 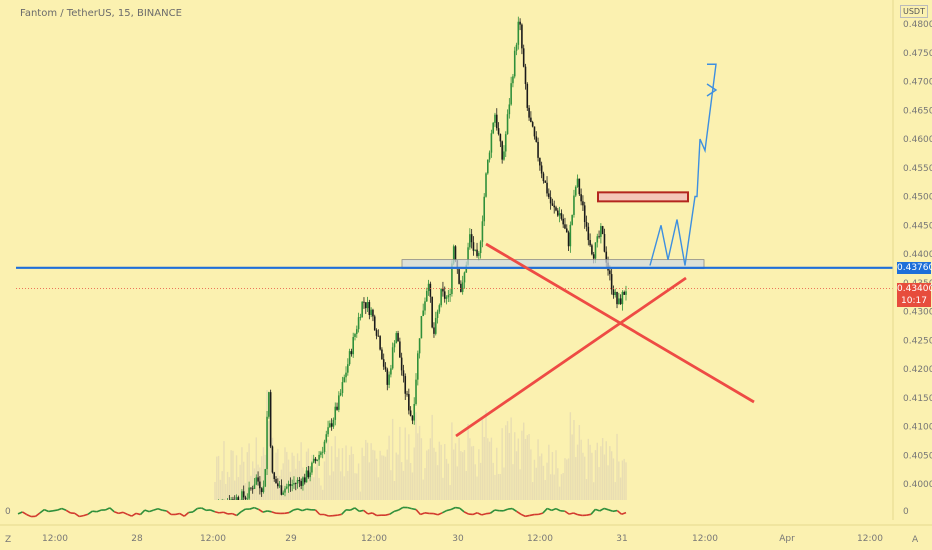 What do you see at coordinates (712, 90) in the screenshot?
I see `projected-arrow-head` at bounding box center [712, 90].